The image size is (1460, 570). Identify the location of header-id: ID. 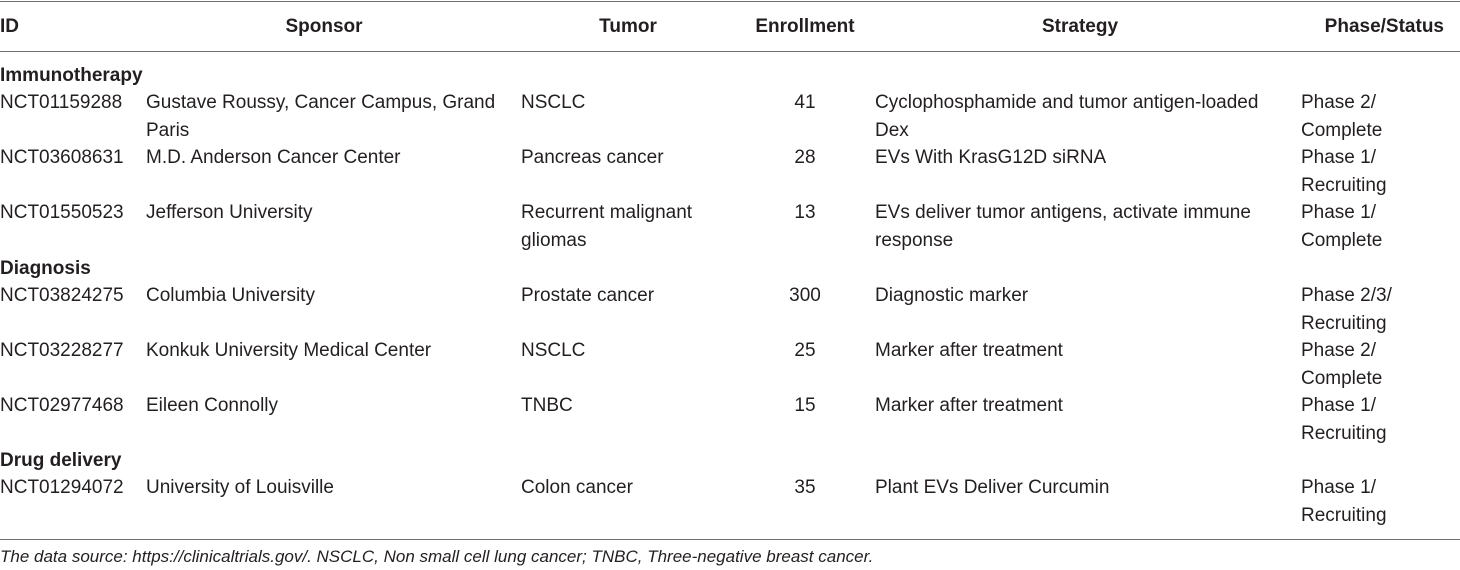
(9, 26).